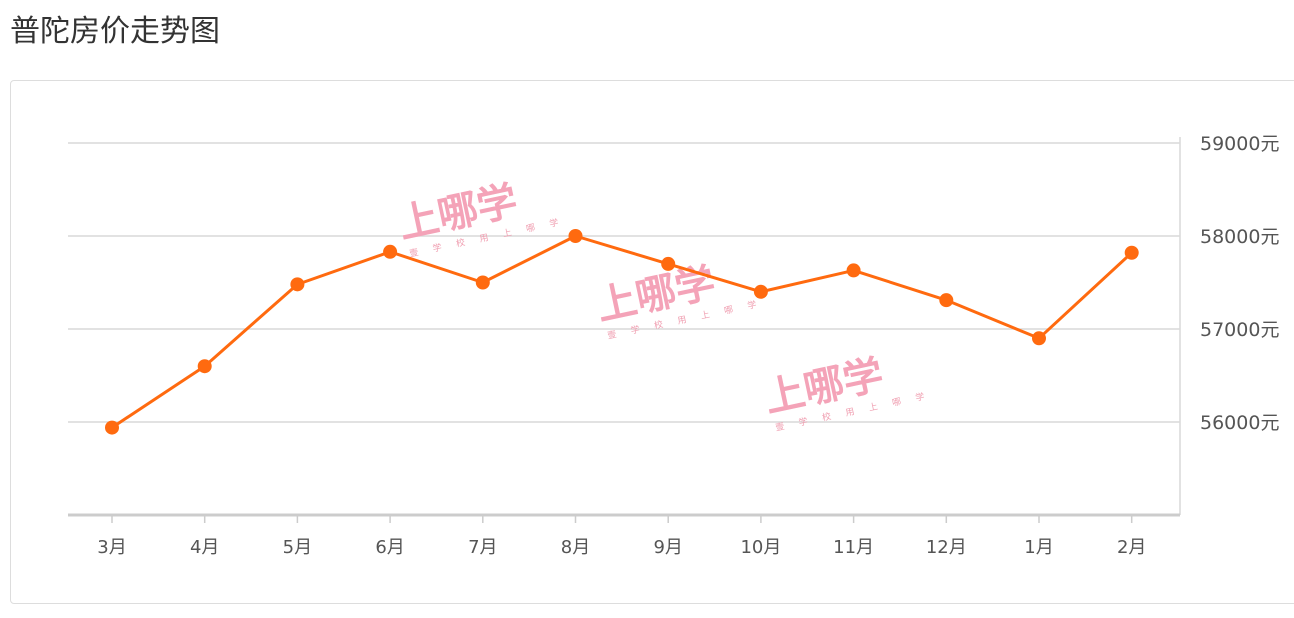  What do you see at coordinates (1239, 237) in the screenshot?
I see `y-tick-label: 58000元` at bounding box center [1239, 237].